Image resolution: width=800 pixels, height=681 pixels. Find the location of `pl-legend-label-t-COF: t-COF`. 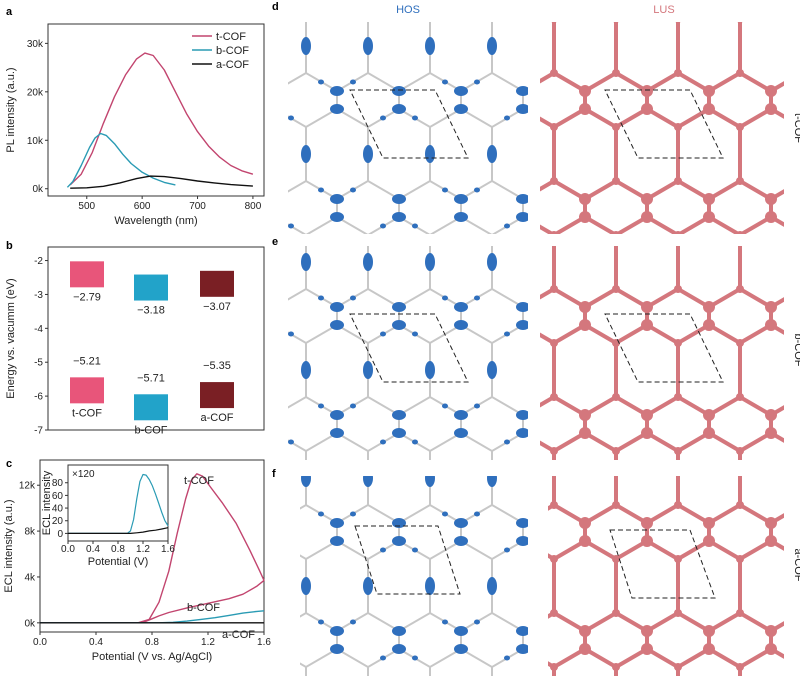

pl-legend-label-t-COF: t-COF is located at coordinates (231, 37).